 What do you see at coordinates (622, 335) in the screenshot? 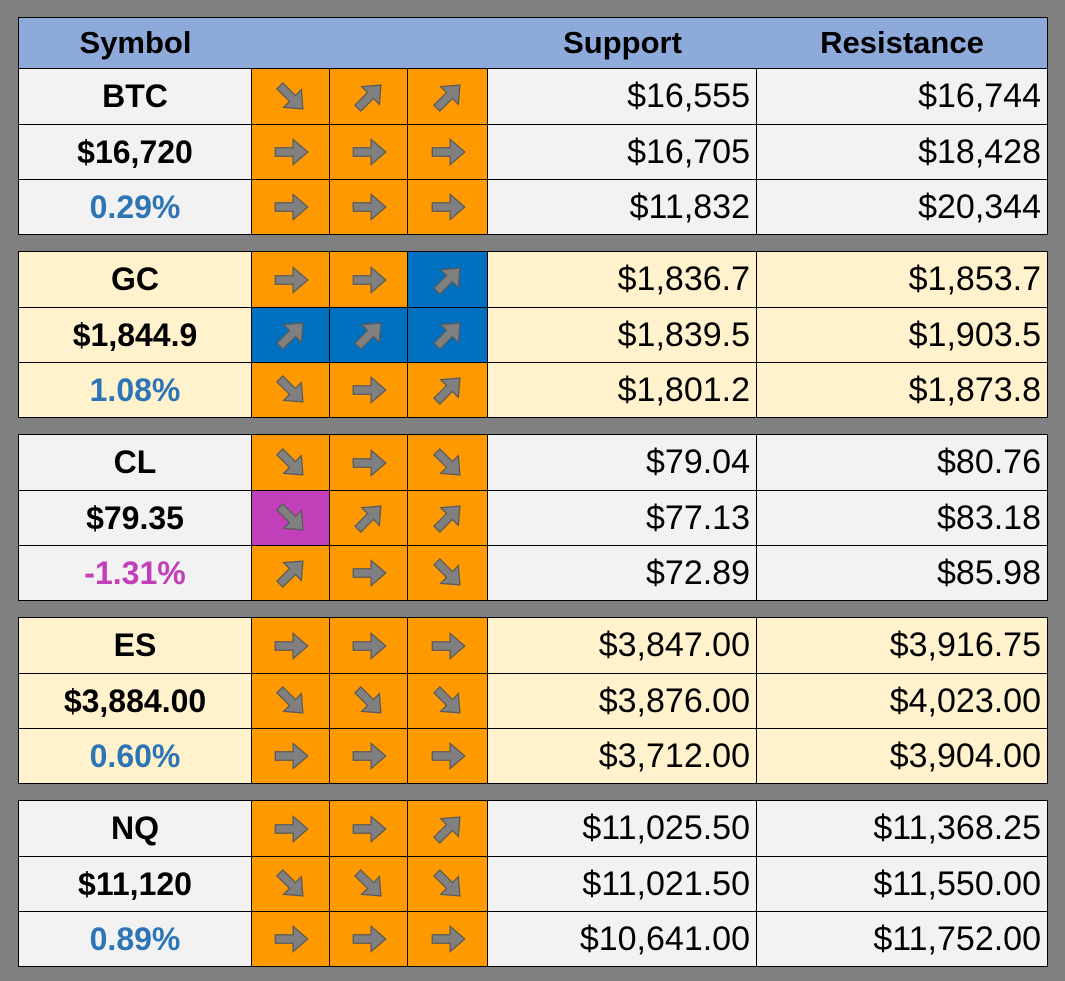
I see `support-cell: $1,839.5` at bounding box center [622, 335].